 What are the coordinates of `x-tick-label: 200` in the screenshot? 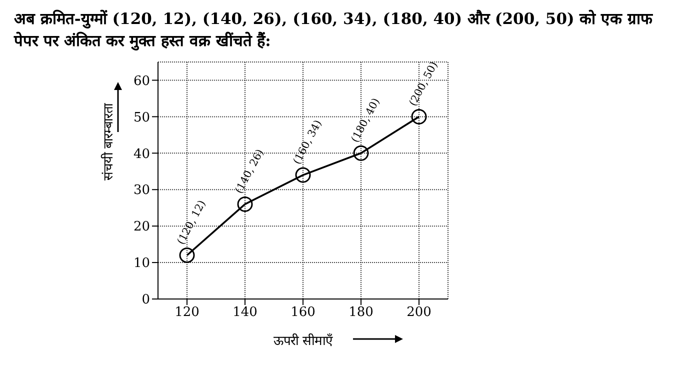 It's located at (419, 312).